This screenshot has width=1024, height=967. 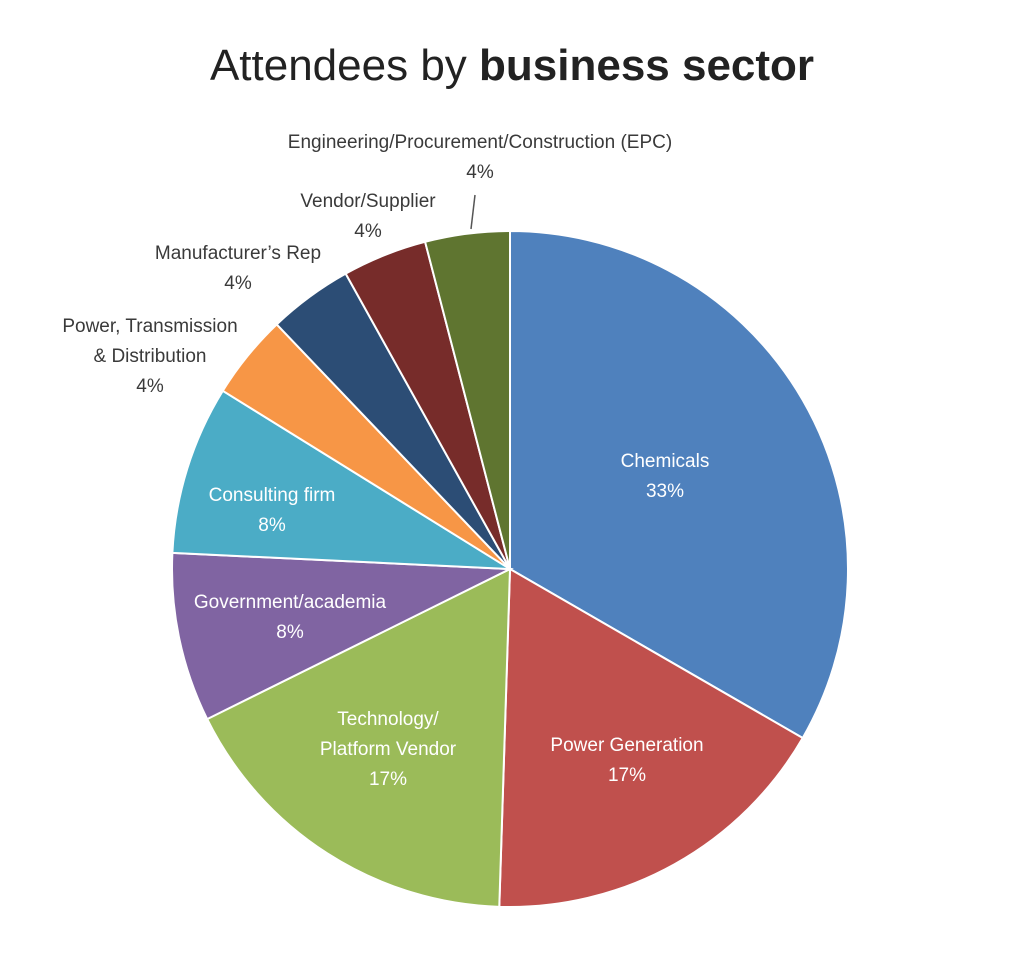 I want to click on slice-label: Consulting firm, so click(x=272, y=495).